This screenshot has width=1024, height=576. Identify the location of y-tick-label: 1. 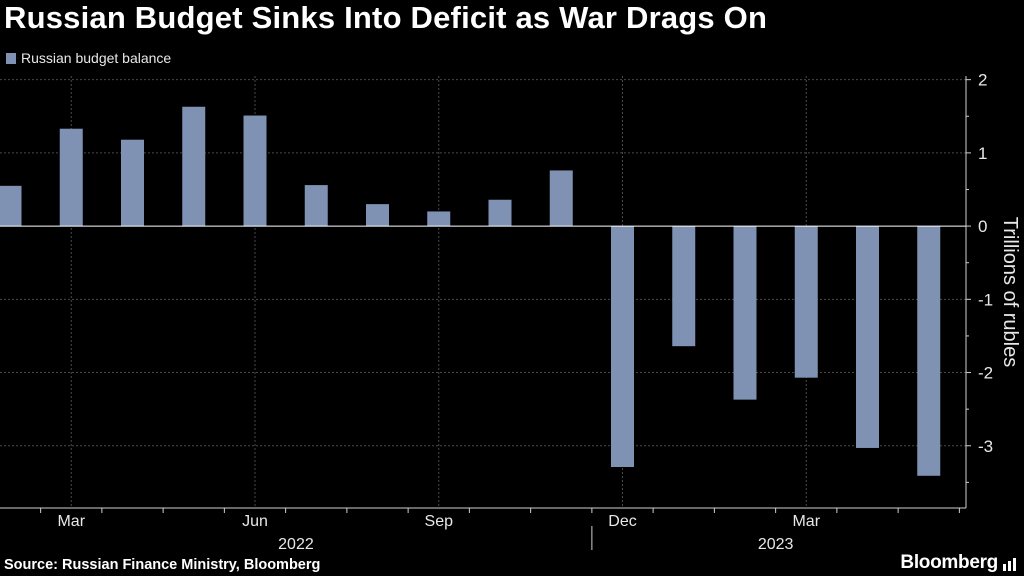
(982, 153).